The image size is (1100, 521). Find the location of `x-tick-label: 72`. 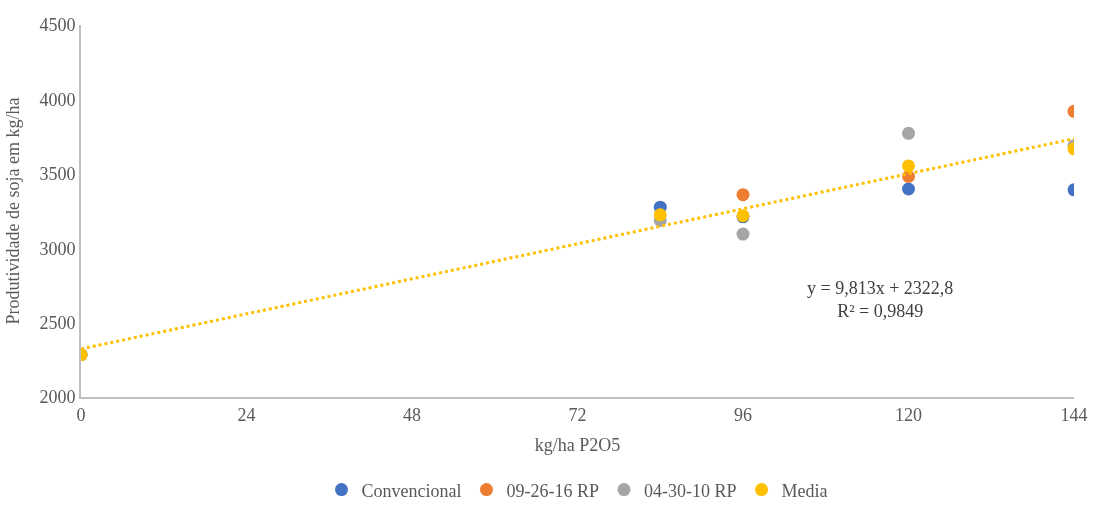

x-tick-label: 72 is located at coordinates (577, 414).